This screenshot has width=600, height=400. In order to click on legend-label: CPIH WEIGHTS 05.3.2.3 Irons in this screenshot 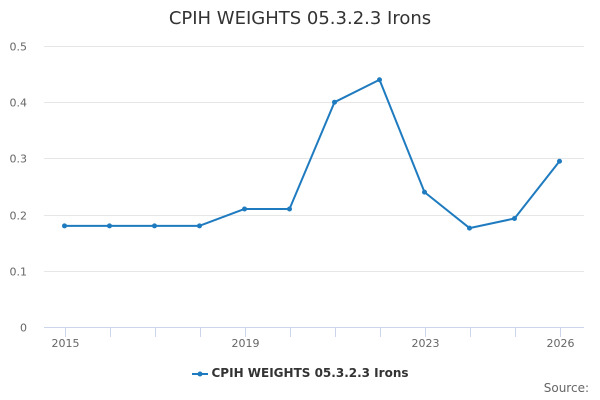, I will do `click(310, 373)`.